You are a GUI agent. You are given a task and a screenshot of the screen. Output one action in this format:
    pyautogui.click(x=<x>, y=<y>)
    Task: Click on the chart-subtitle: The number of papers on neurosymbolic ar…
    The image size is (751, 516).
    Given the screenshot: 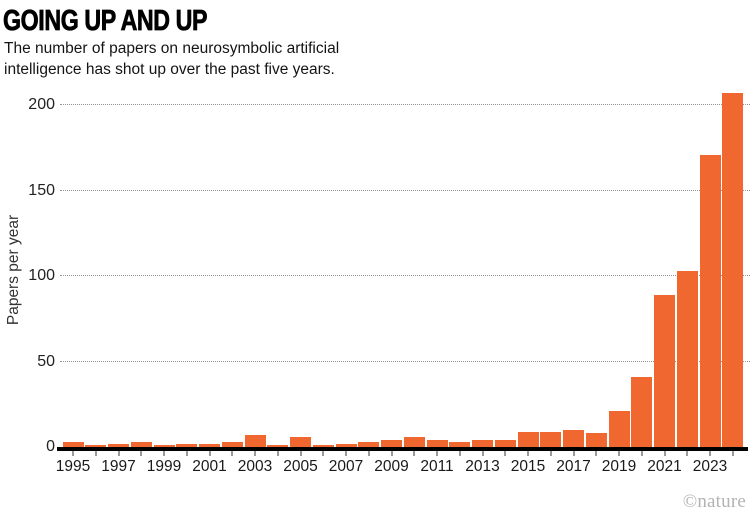 What is the action you would take?
    pyautogui.click(x=204, y=59)
    